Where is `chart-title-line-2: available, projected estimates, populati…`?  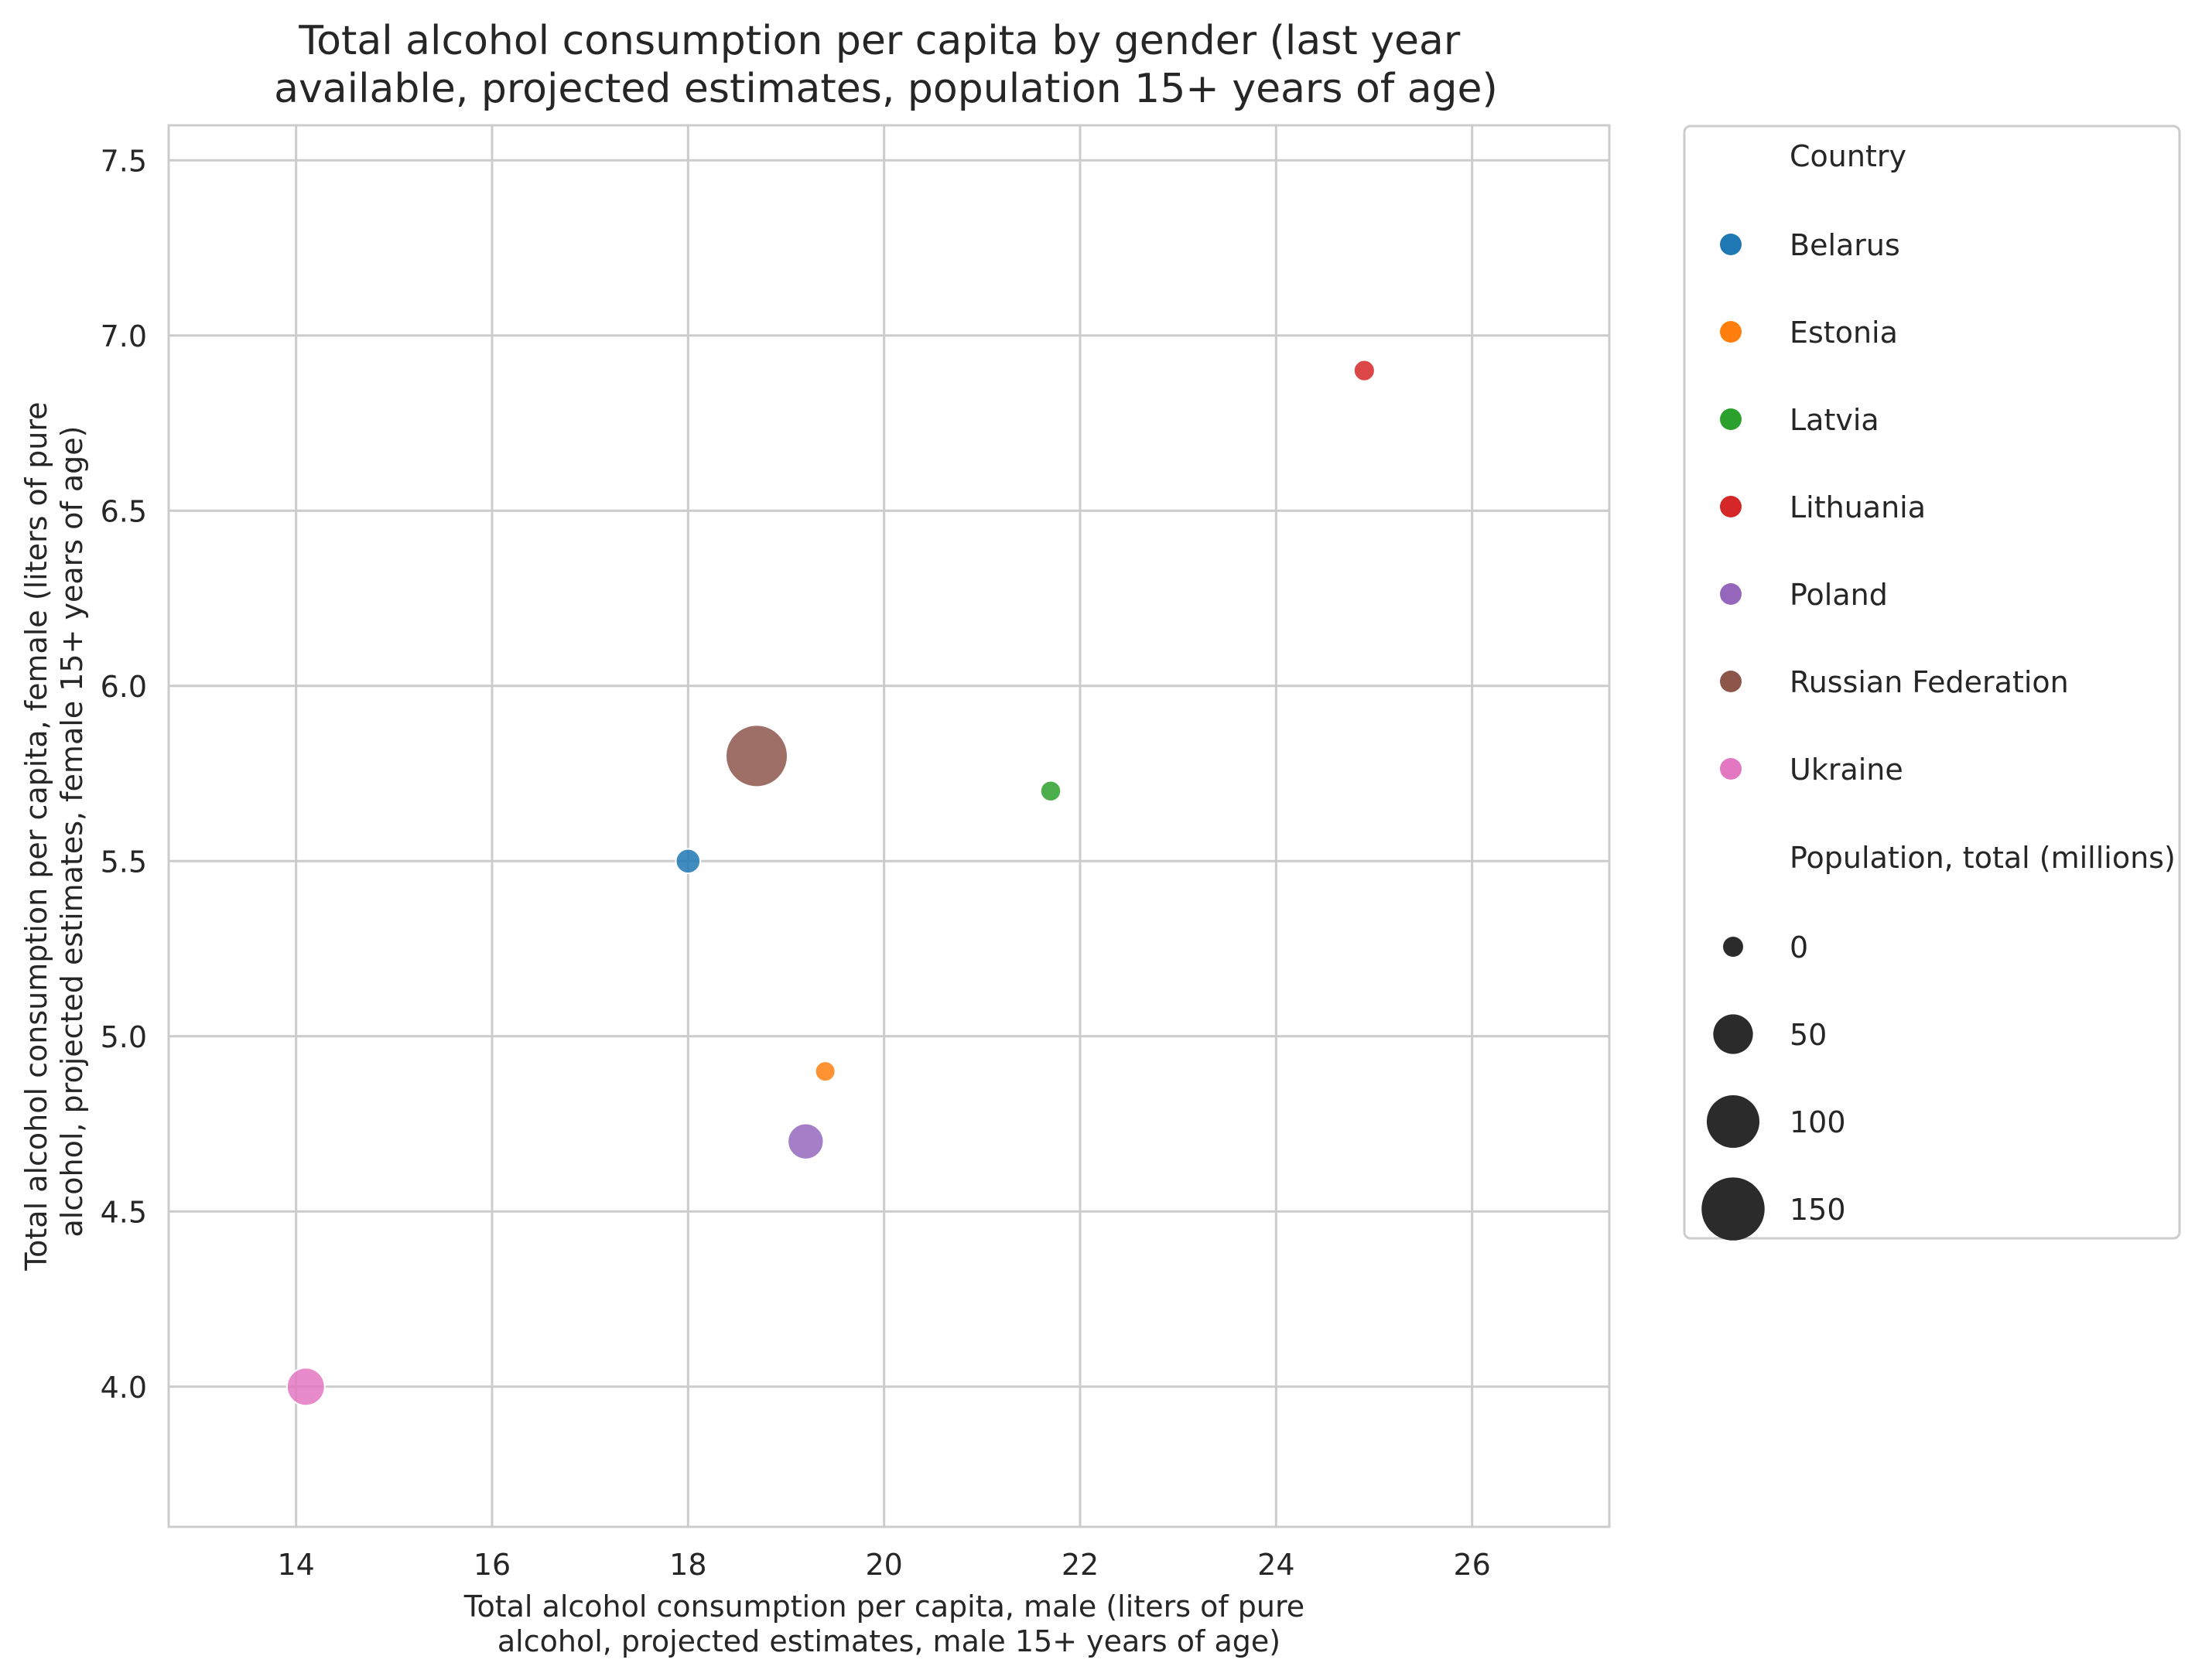
chart-title-line-2: available, projected estimates, populati… is located at coordinates (886, 89).